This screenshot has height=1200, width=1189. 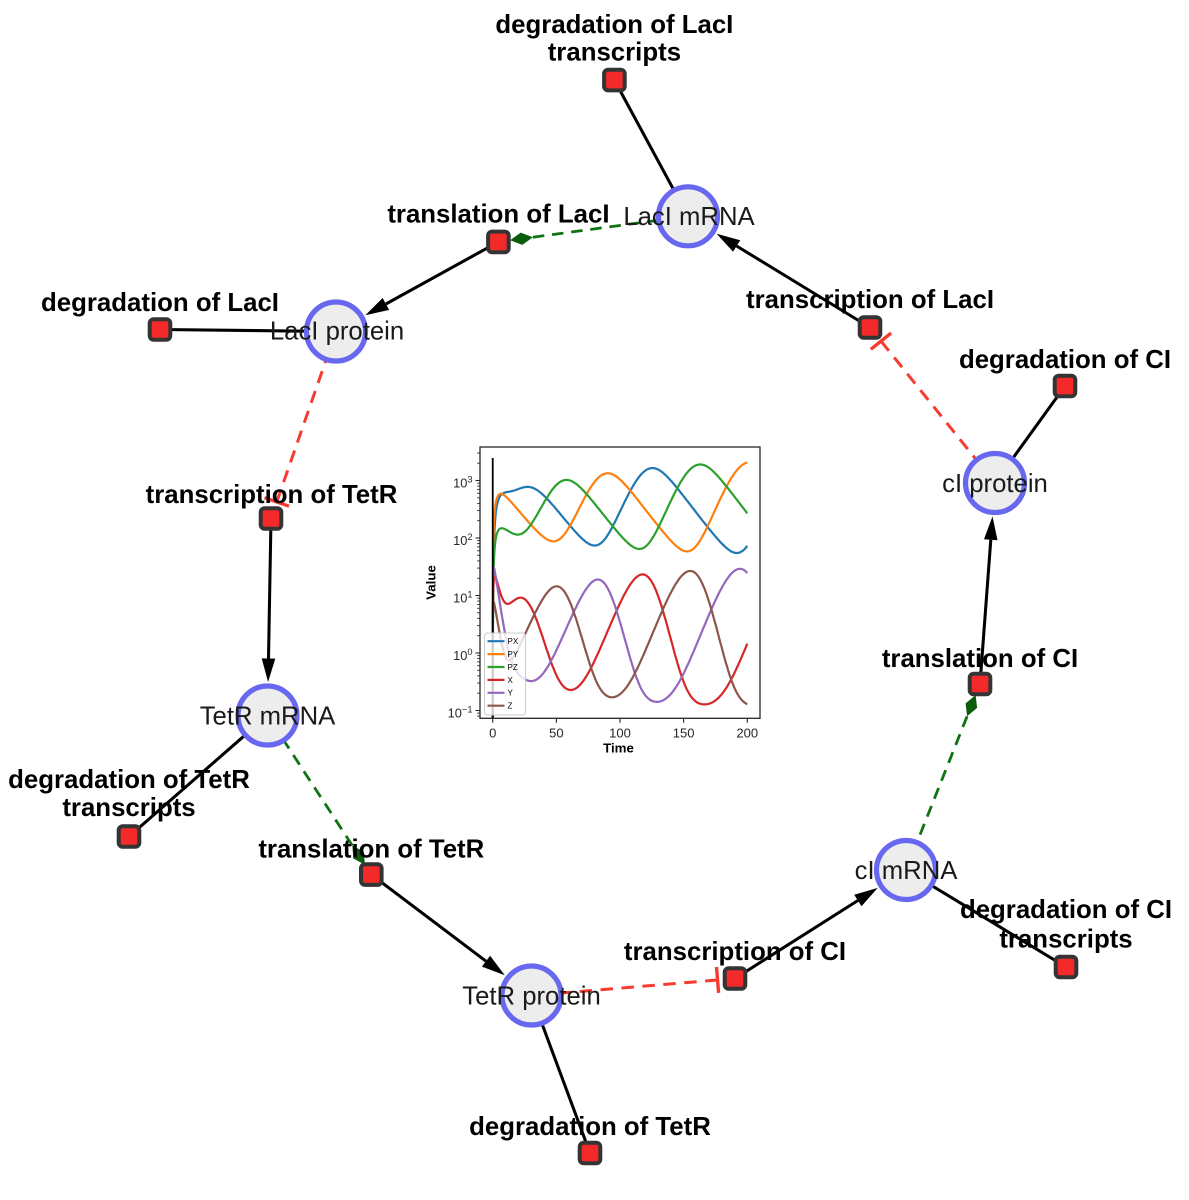 What do you see at coordinates (980, 659) in the screenshot?
I see `svg-text: translation of CI` at bounding box center [980, 659].